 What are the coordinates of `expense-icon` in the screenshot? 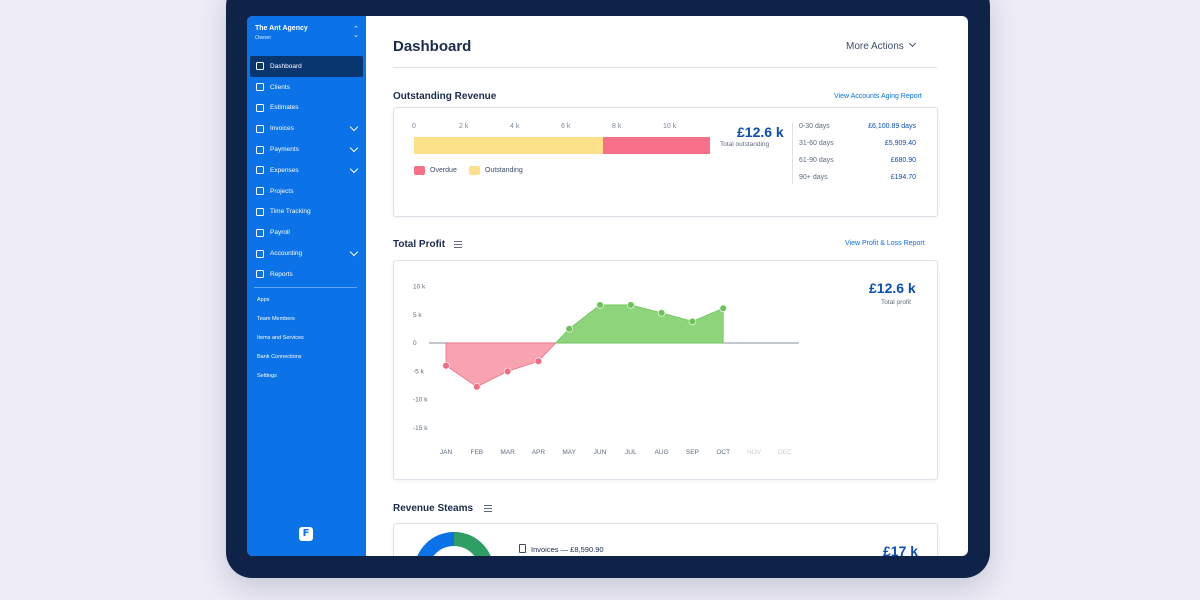 It's located at (260, 170).